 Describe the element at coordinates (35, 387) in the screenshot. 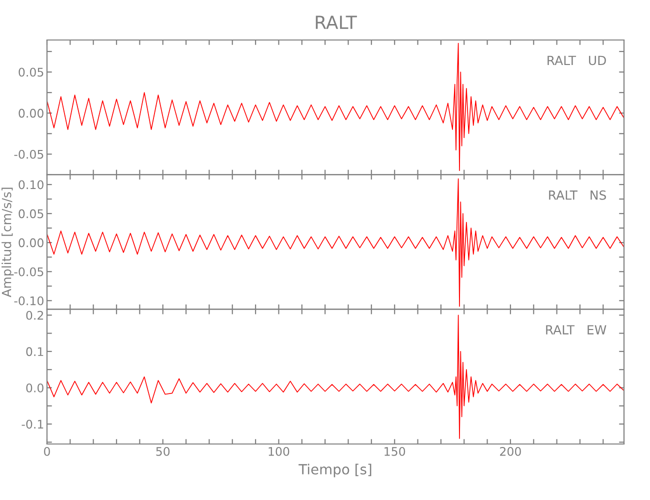

I see `y-tick-label: 0.0` at that location.